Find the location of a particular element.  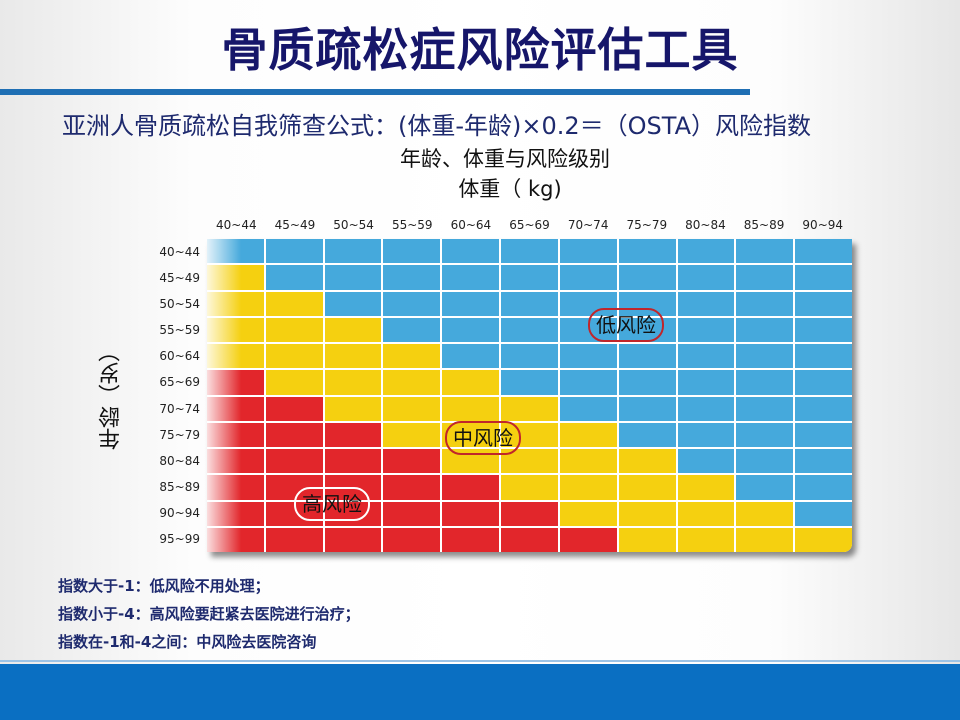

row-header: 40~44 is located at coordinates (179, 252).